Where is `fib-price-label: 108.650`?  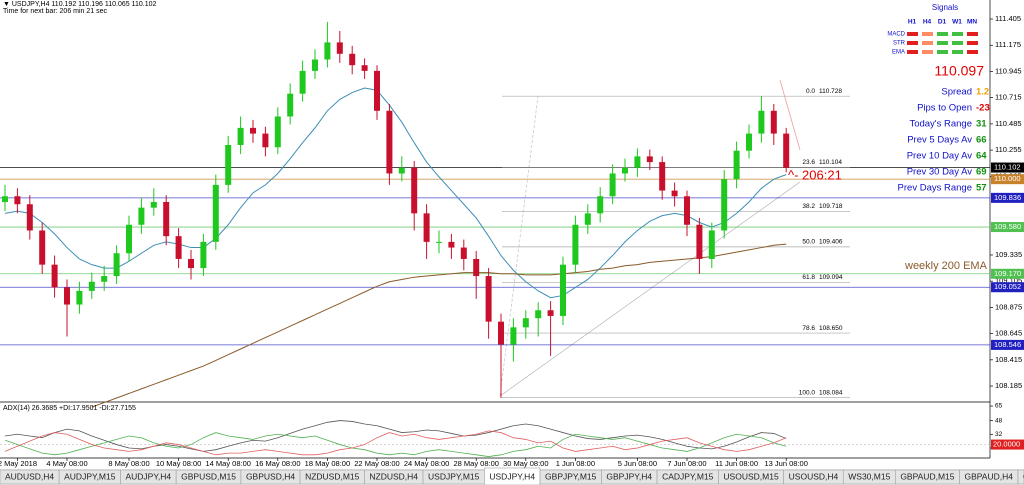
fib-price-label: 108.650 is located at coordinates (831, 328).